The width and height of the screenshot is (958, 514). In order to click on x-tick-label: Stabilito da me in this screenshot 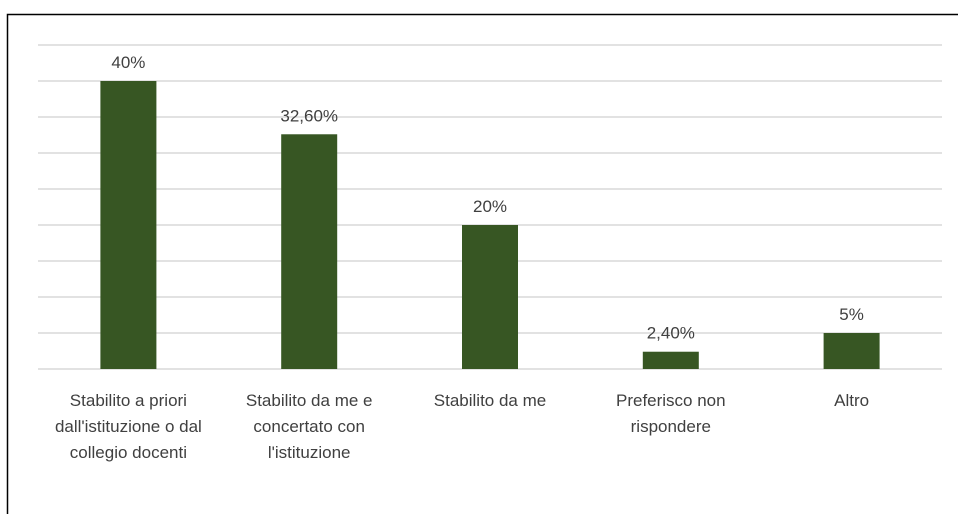, I will do `click(490, 400)`.